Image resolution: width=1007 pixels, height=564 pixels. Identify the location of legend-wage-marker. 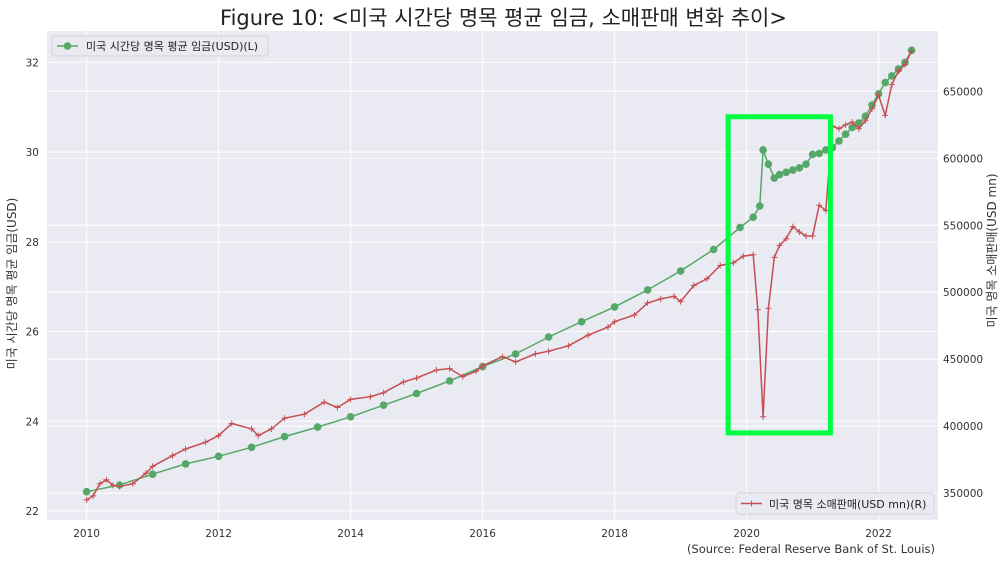
(67, 46).